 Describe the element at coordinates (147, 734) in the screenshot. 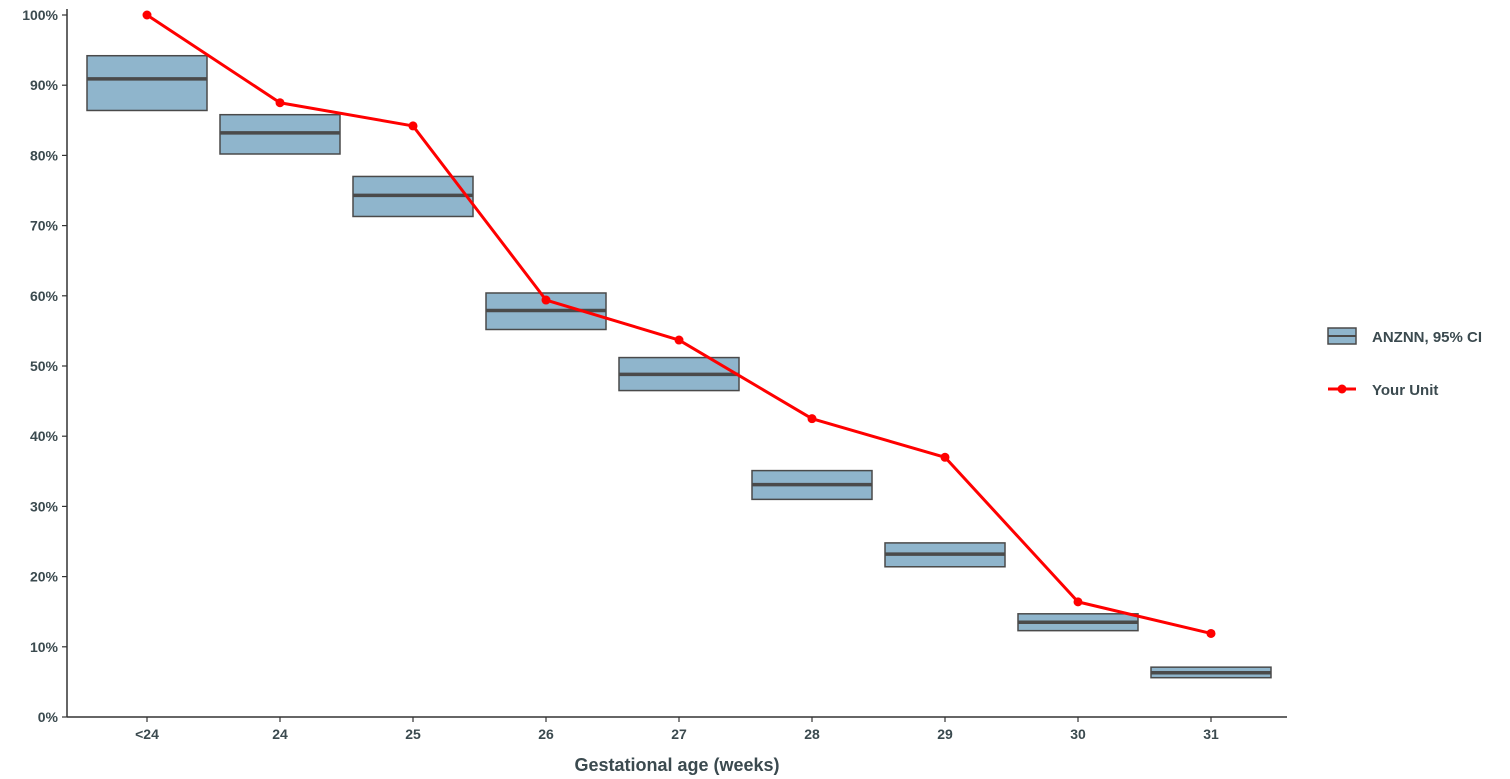

I see `x-tick-label: <24` at that location.